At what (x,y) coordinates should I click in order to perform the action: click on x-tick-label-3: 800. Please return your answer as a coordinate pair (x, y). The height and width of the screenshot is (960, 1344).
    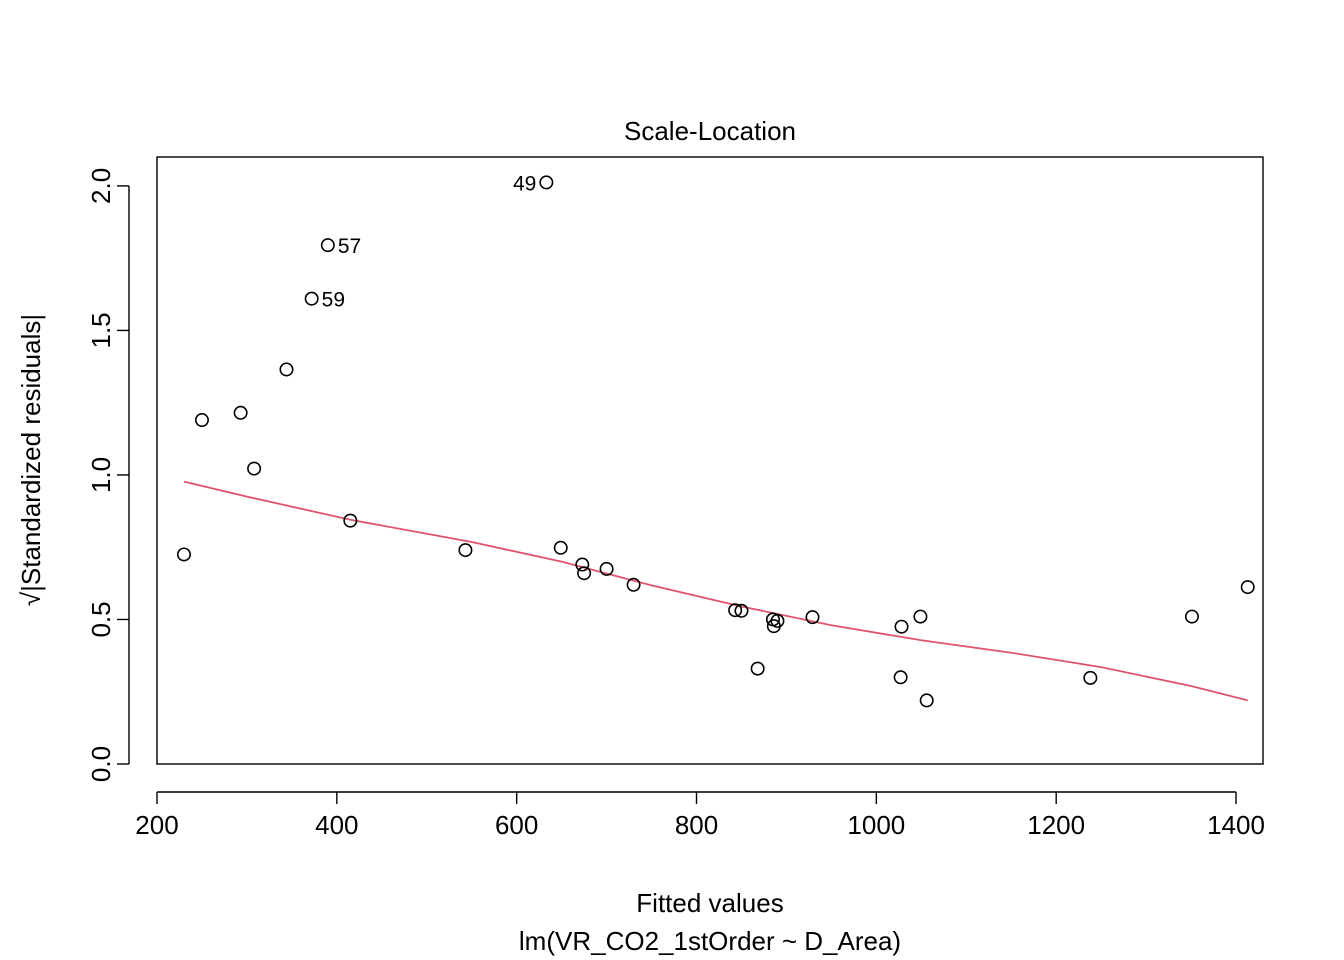
    Looking at the image, I should click on (696, 825).